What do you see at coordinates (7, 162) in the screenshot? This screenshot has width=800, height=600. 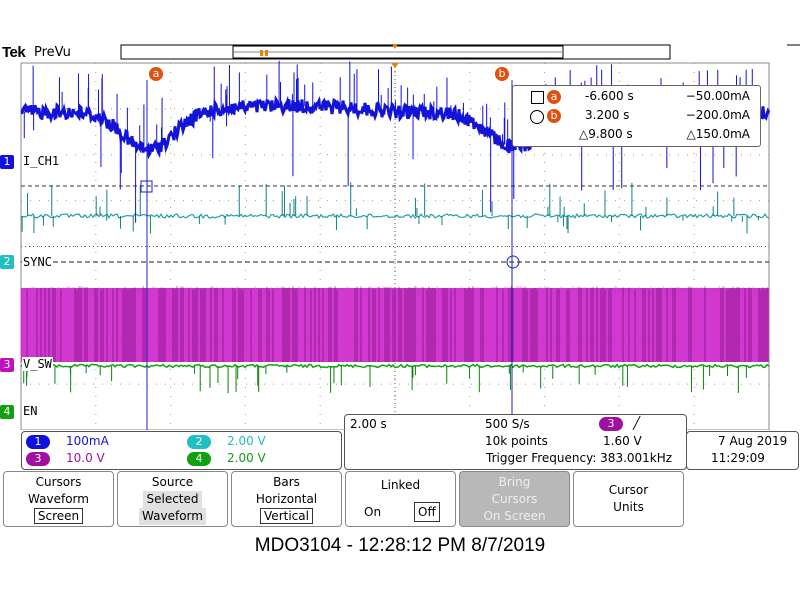 I see `ch1-ground-marker: 1` at bounding box center [7, 162].